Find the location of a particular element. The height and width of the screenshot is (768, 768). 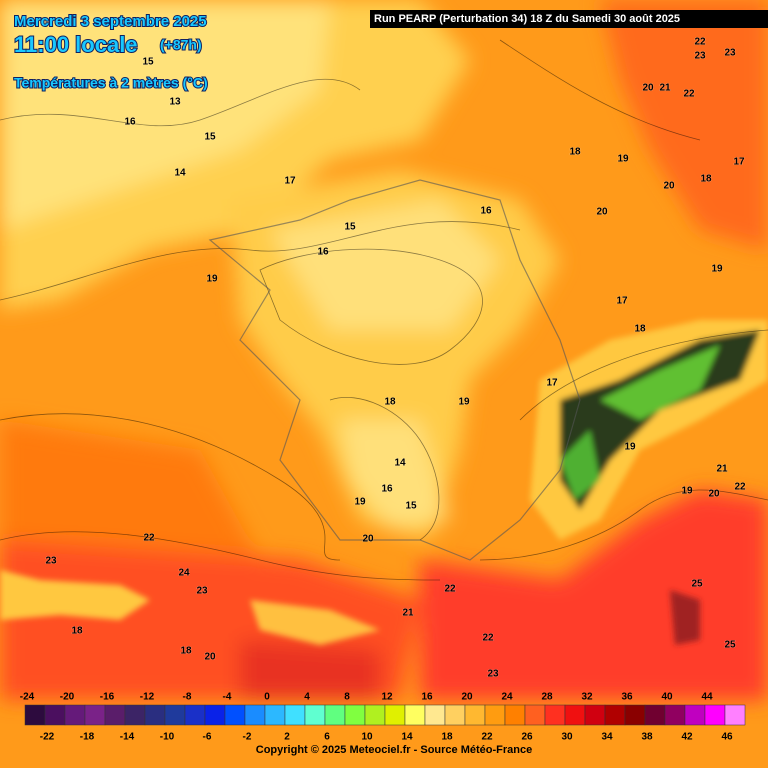

forecast-time: 11:00 locale is located at coordinates (76, 44).